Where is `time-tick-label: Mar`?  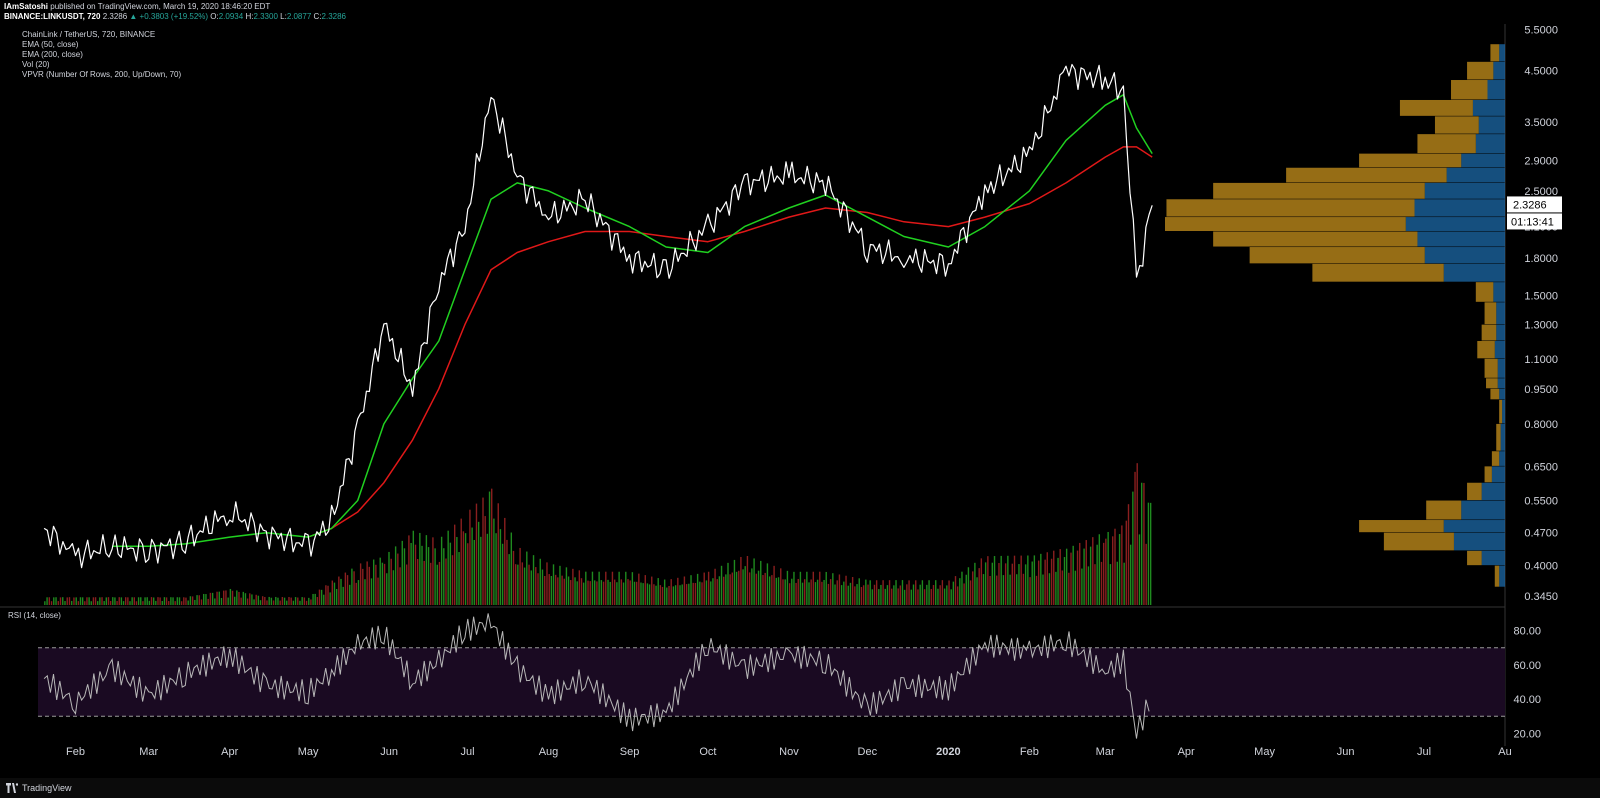 time-tick-label: Mar is located at coordinates (1105, 752).